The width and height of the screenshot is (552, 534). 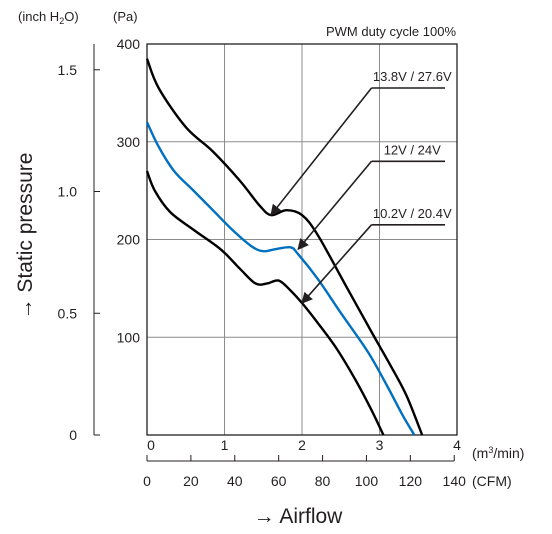 What do you see at coordinates (129, 337) in the screenshot?
I see `y-tick-label-0: 100` at bounding box center [129, 337].